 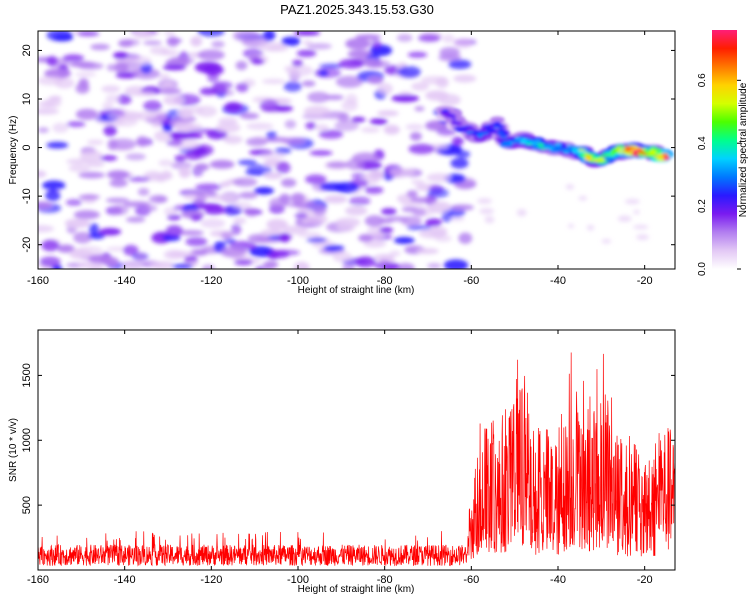 I want to click on x-tick-label: -40, so click(x=558, y=281).